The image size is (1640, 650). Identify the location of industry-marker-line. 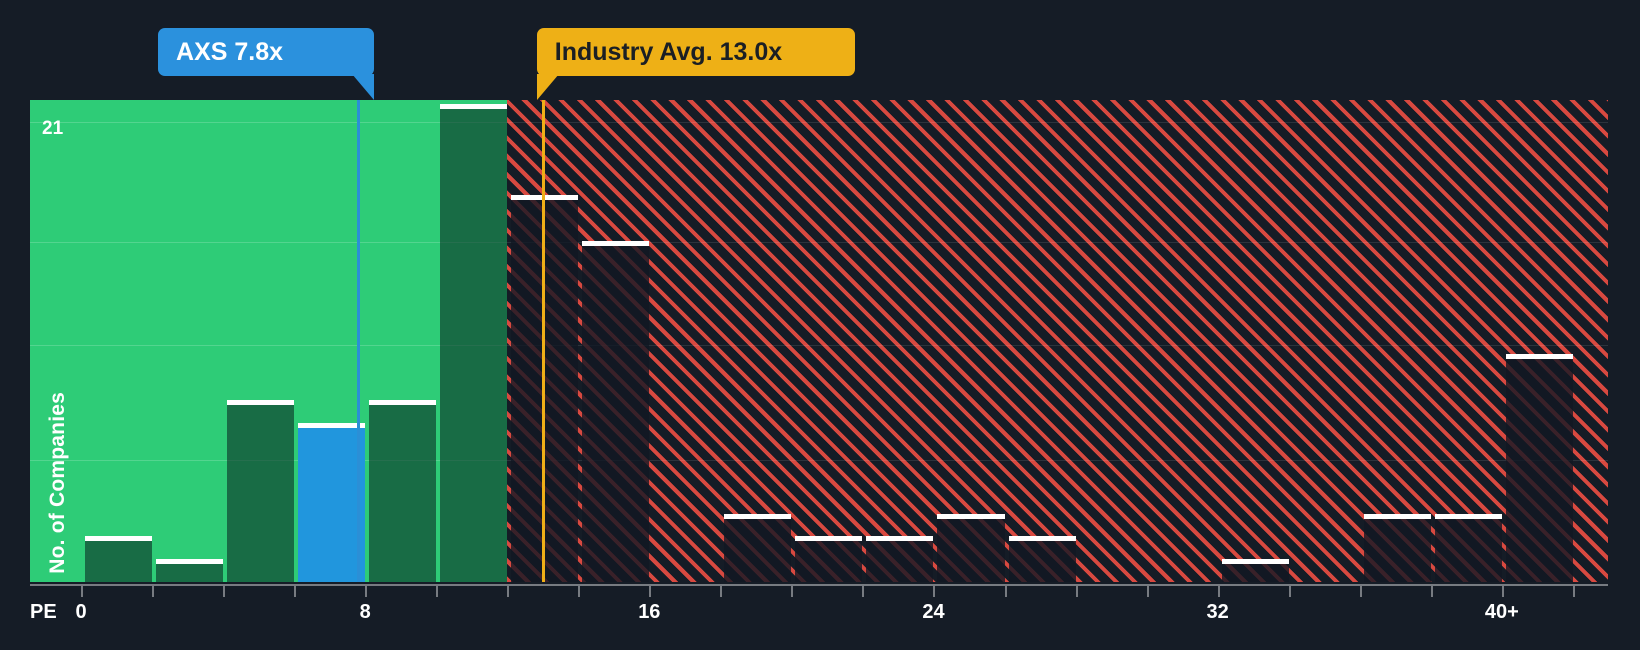
(543, 341).